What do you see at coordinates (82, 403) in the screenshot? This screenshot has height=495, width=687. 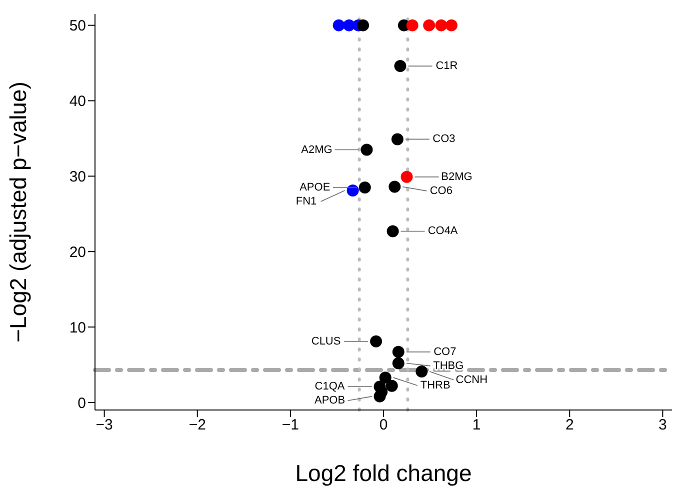 I see `y-tick-label: 0` at bounding box center [82, 403].